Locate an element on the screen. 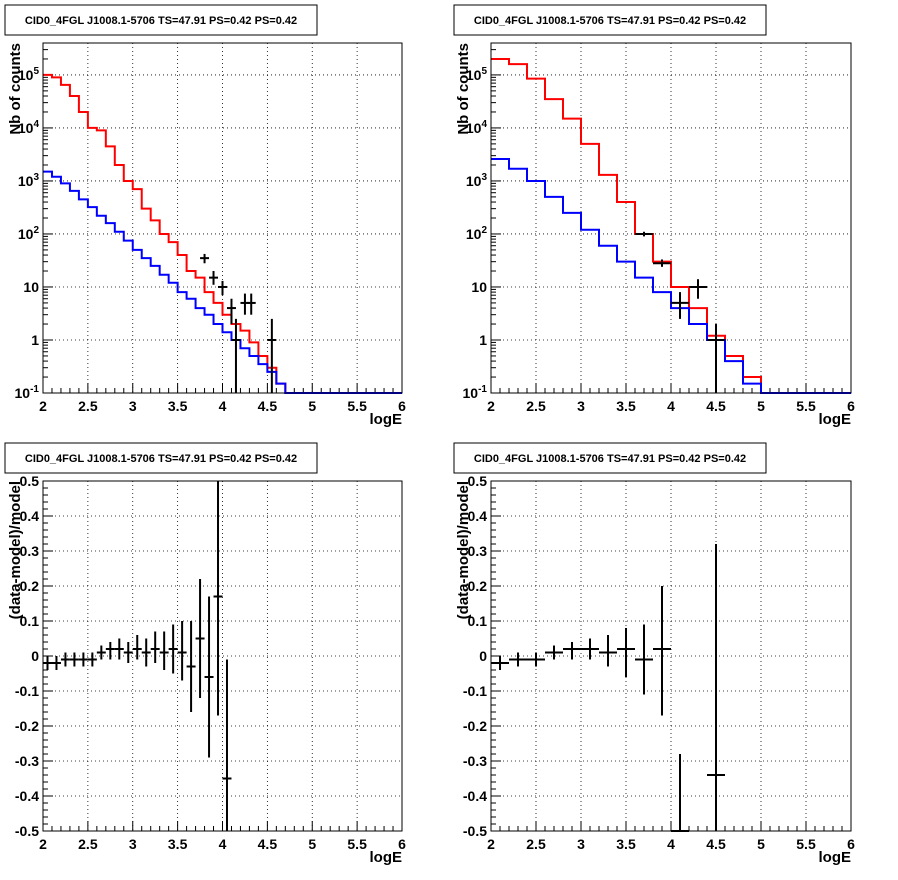  svg-text: 2 is located at coordinates (43, 844).